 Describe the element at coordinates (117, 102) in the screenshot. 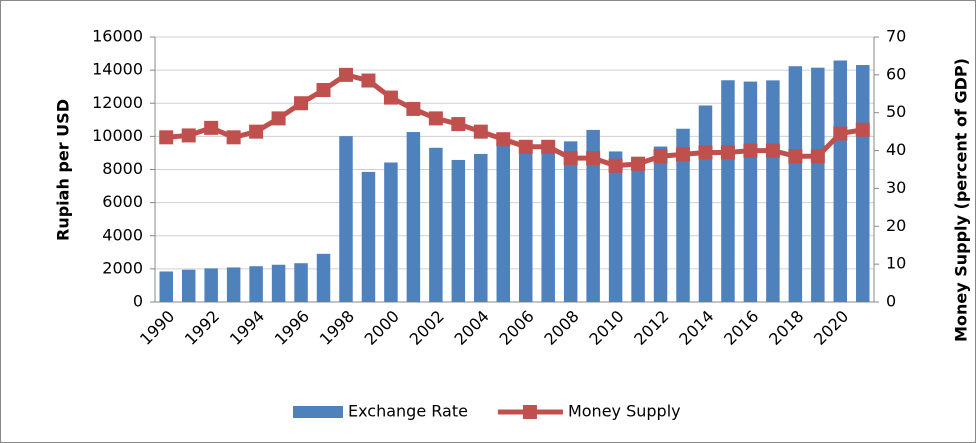

I see `y-tick-label: 12000` at that location.